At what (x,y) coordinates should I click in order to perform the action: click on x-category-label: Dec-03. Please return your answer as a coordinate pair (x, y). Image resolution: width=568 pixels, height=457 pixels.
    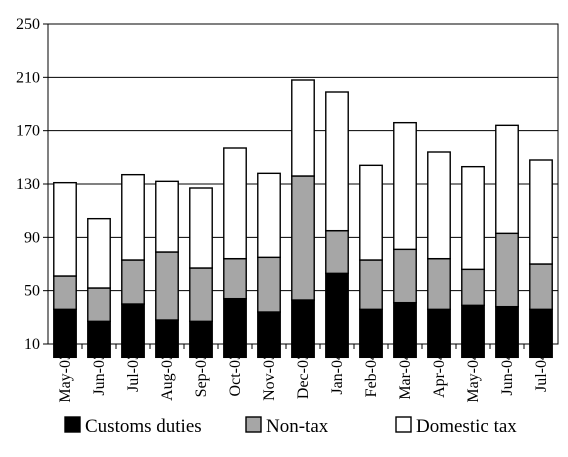
    Looking at the image, I should click on (303, 375).